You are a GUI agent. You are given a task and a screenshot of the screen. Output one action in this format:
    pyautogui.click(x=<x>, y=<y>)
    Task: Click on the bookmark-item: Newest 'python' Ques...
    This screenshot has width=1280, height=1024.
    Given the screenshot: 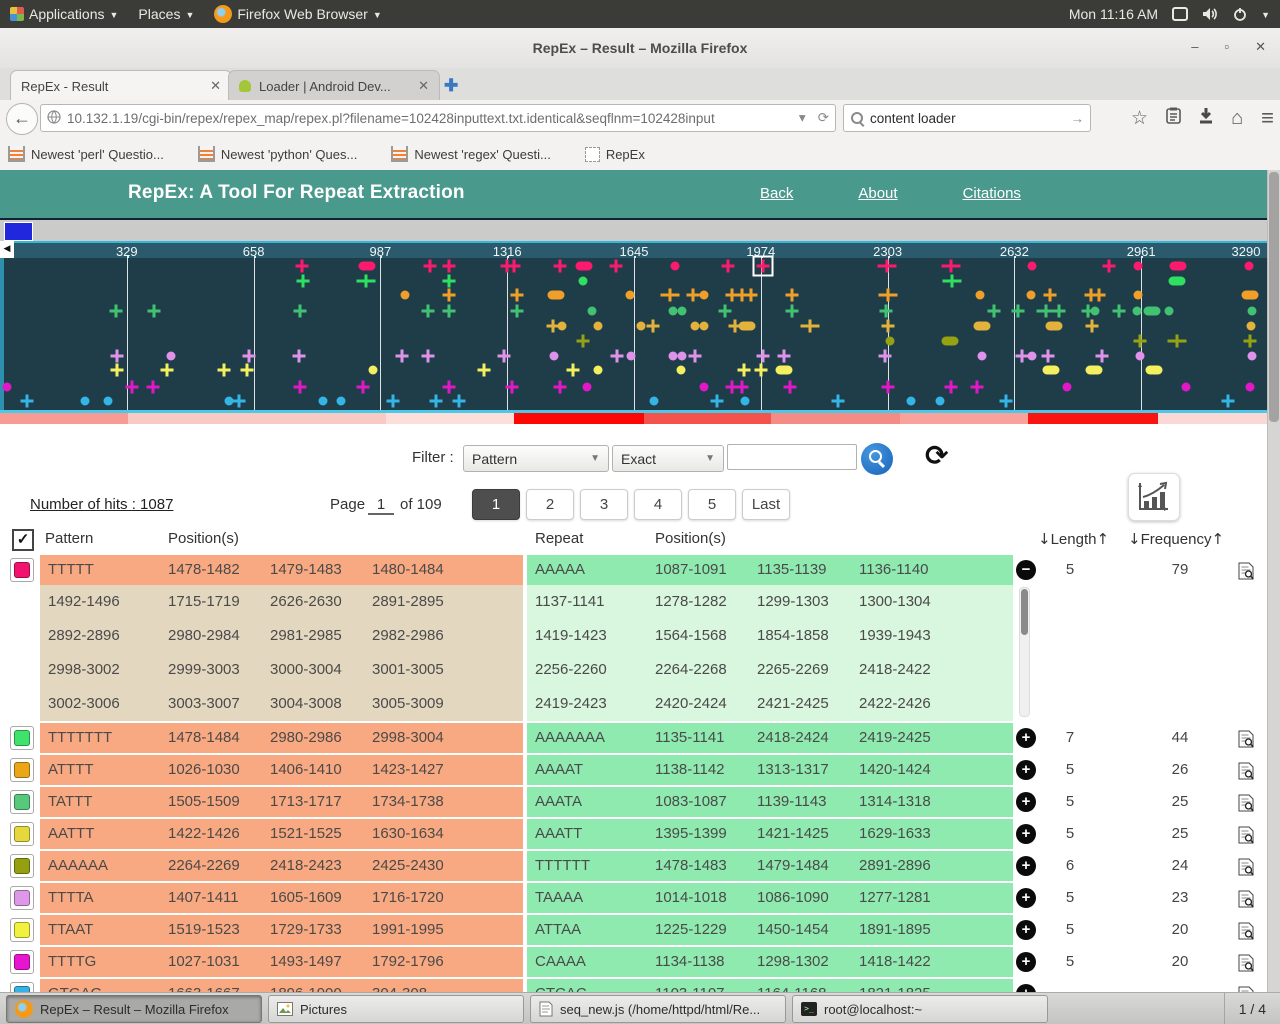 What is the action you would take?
    pyautogui.click(x=277, y=154)
    